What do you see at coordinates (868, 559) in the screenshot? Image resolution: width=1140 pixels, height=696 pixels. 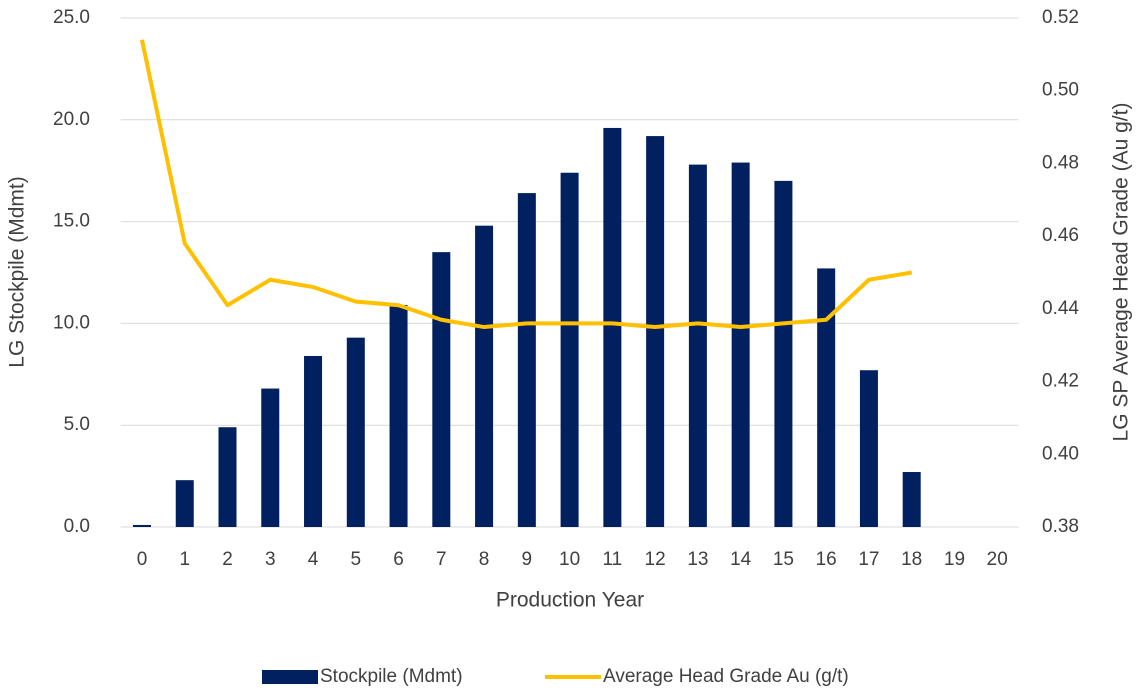 I see `x-tick-label: 17` at bounding box center [868, 559].